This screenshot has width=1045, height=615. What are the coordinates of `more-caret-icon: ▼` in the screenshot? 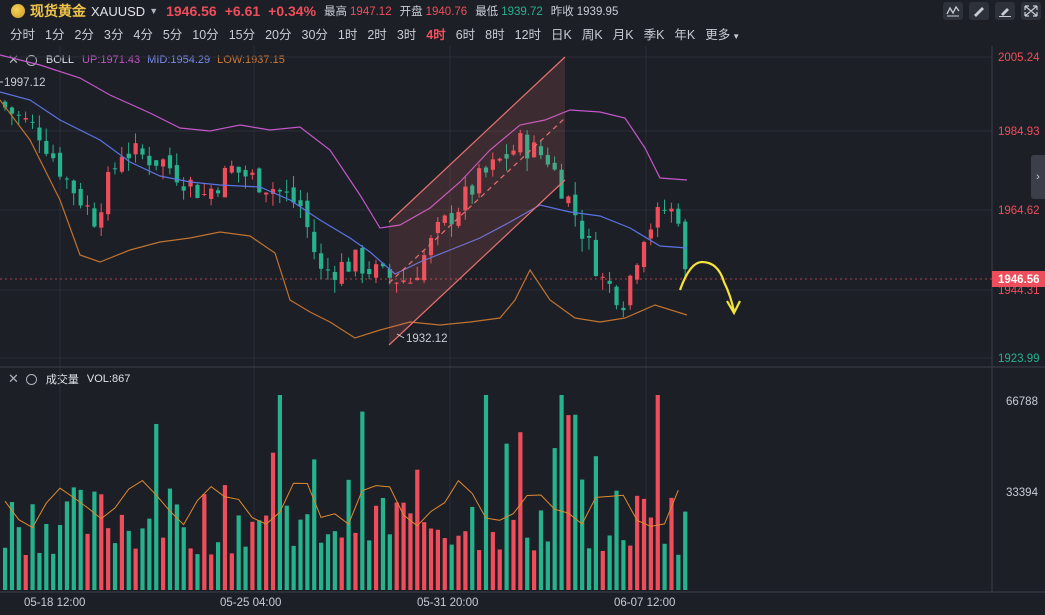 It's located at (736, 36).